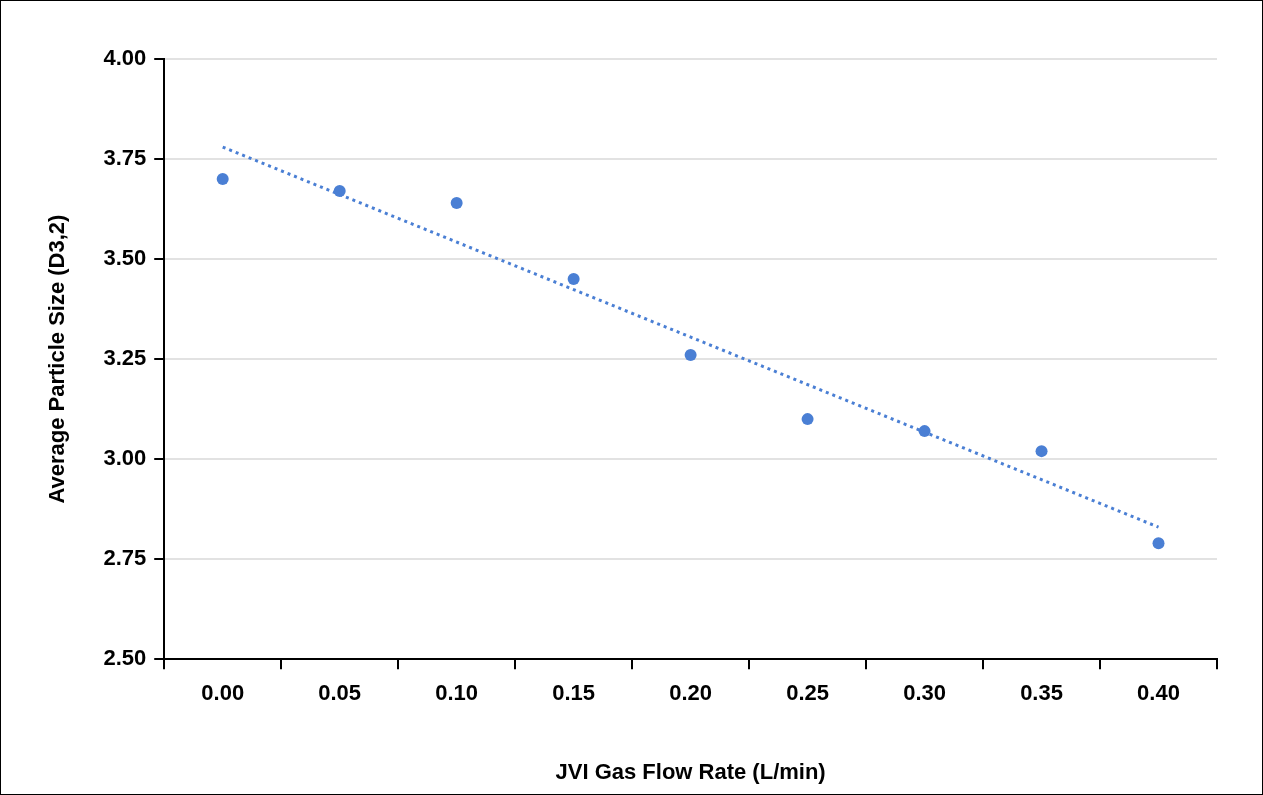 This screenshot has height=795, width=1263. Describe the element at coordinates (125, 58) in the screenshot. I see `y-tick-label: 4.00` at that location.